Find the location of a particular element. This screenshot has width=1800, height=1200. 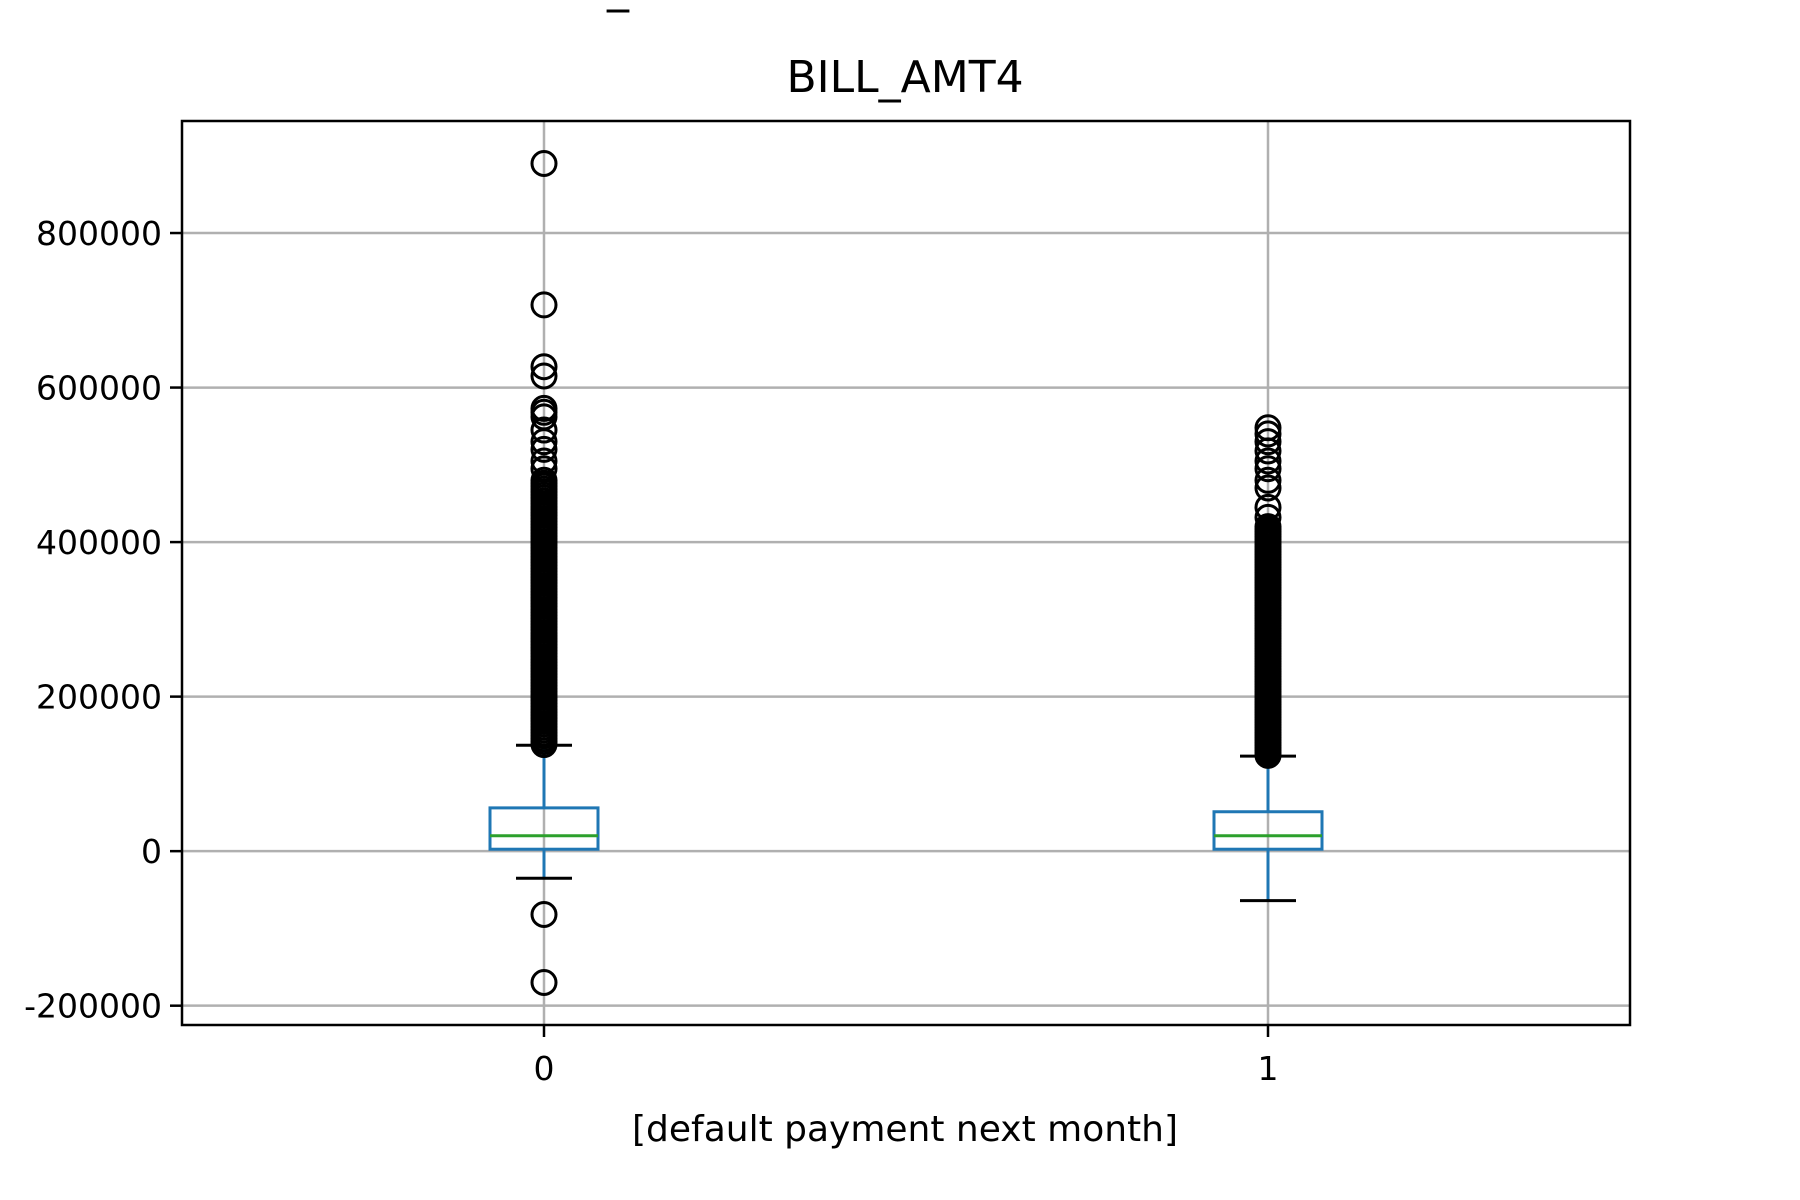

y-tick-label: 400000 is located at coordinates (99, 542).